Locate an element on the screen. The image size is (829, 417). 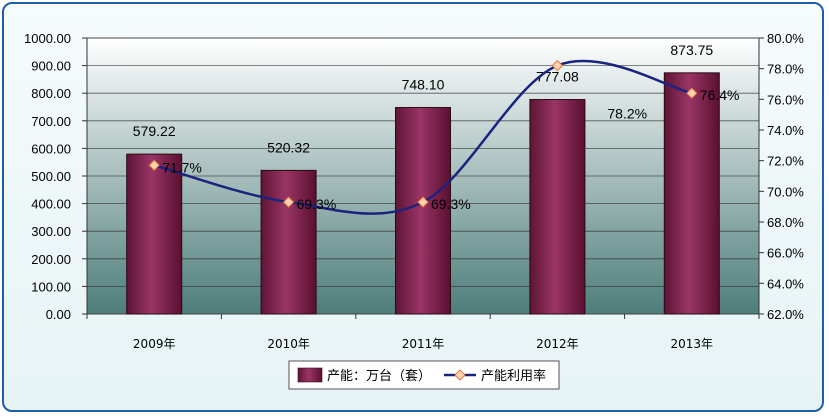
bar-data-label: 873.75 is located at coordinates (691, 50).